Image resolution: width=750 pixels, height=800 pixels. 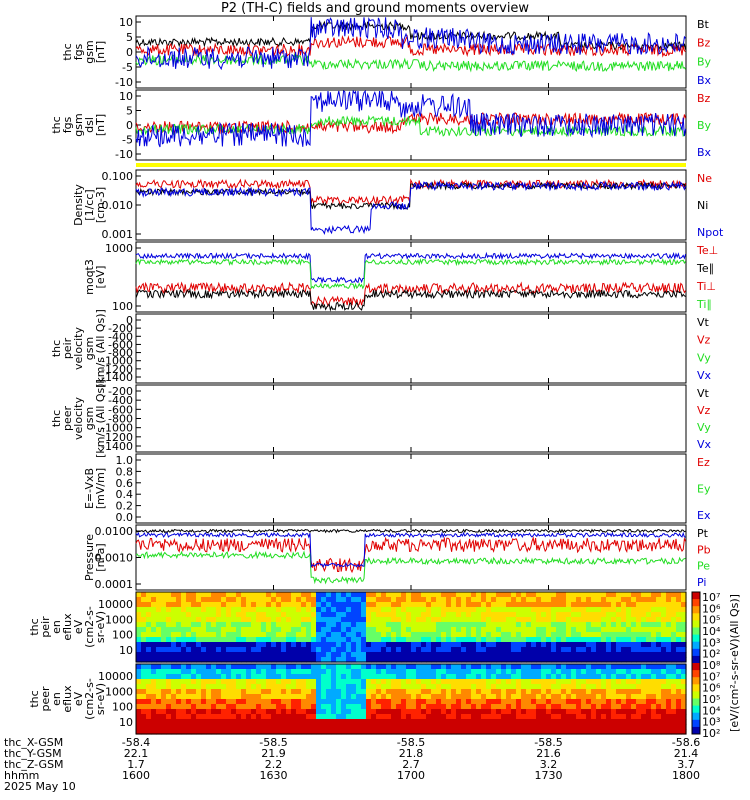 What do you see at coordinates (696, 702) in the screenshot?
I see `colorbar-cell` at bounding box center [696, 702].